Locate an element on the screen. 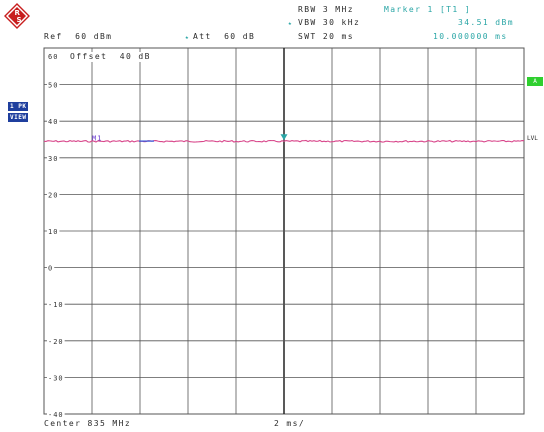 Image resolution: width=544 pixels, height=432 pixels. marker-level-readout: 34.51 dBm is located at coordinates (486, 22).